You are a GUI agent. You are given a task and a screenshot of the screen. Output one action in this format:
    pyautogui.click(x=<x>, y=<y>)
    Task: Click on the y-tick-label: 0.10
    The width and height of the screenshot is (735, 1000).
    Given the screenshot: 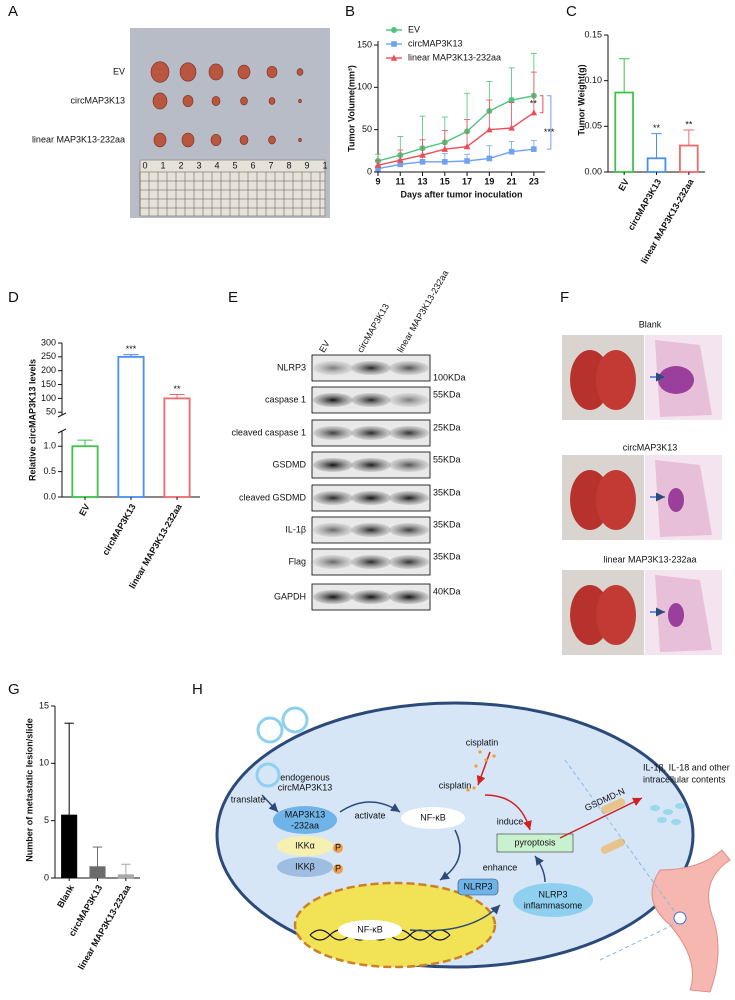 What is the action you would take?
    pyautogui.click(x=593, y=80)
    